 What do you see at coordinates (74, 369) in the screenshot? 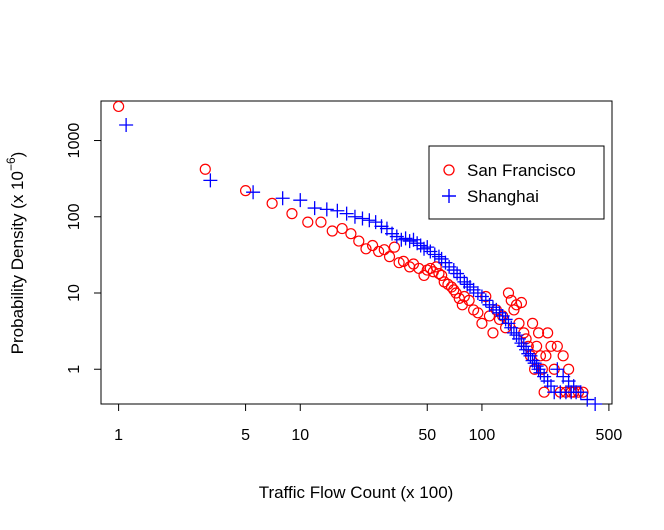
I see `y-tick-label: 1` at bounding box center [74, 369].